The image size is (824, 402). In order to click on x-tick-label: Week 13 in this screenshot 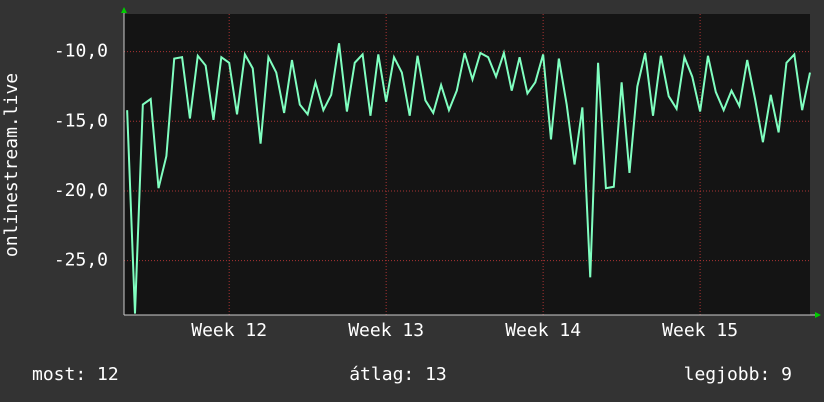, I will do `click(386, 330)`.